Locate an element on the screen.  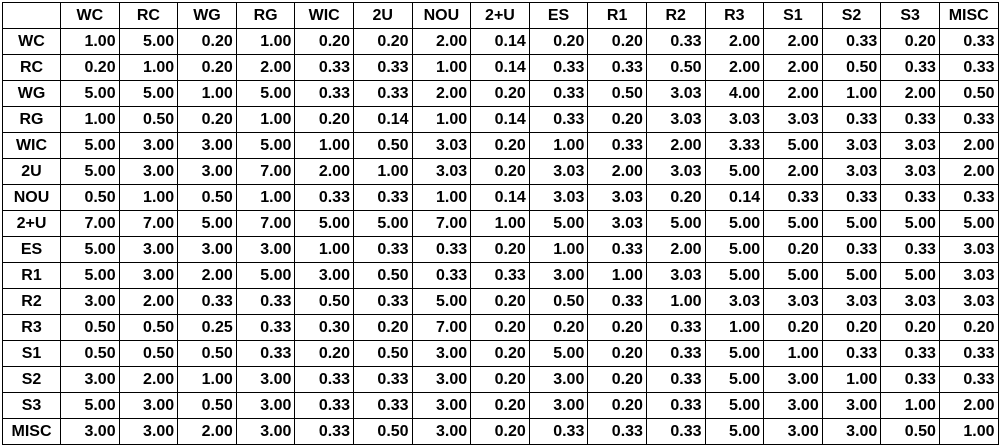
row-header: WG is located at coordinates (31, 93).